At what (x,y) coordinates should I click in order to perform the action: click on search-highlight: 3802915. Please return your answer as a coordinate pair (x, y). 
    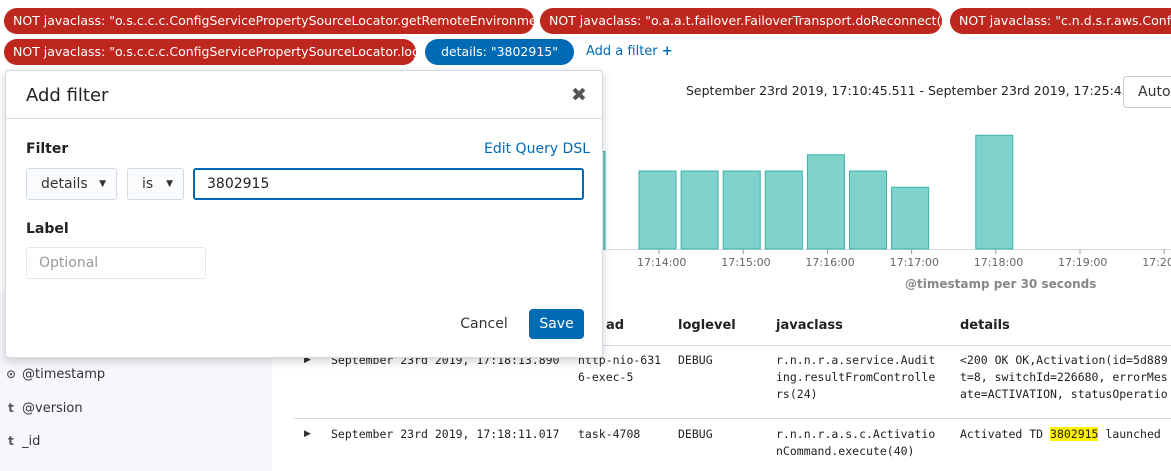
    Looking at the image, I should click on (1074, 434).